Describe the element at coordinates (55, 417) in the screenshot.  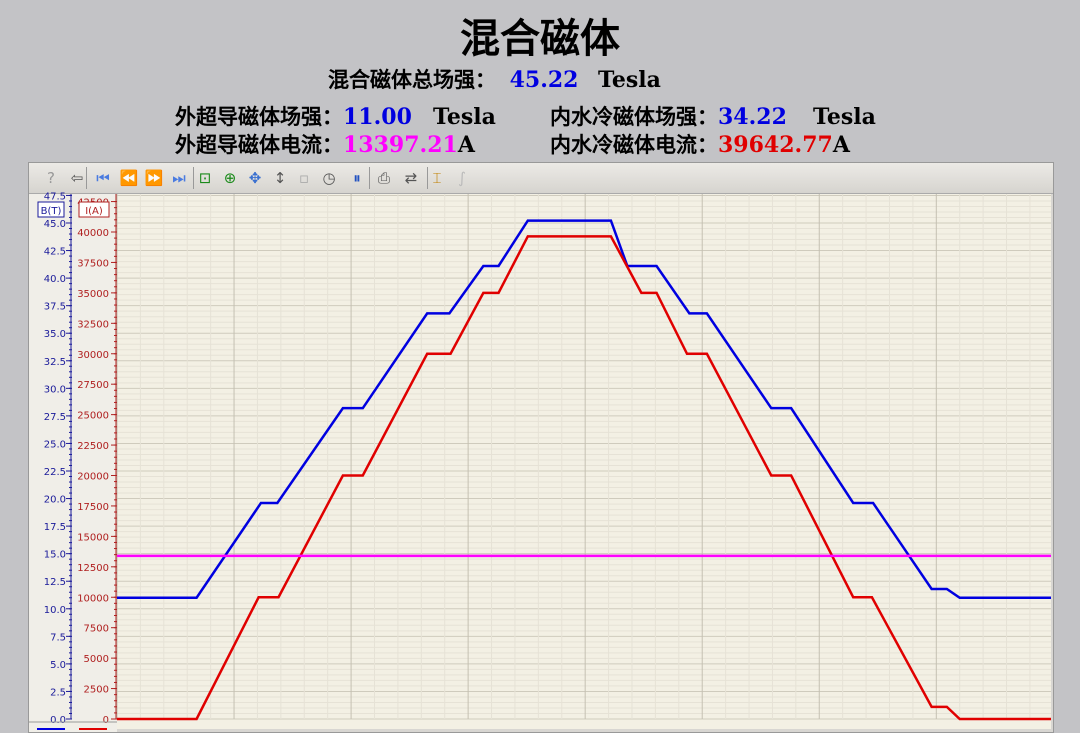
I see `axis-tick-label: 27.5` at that location.